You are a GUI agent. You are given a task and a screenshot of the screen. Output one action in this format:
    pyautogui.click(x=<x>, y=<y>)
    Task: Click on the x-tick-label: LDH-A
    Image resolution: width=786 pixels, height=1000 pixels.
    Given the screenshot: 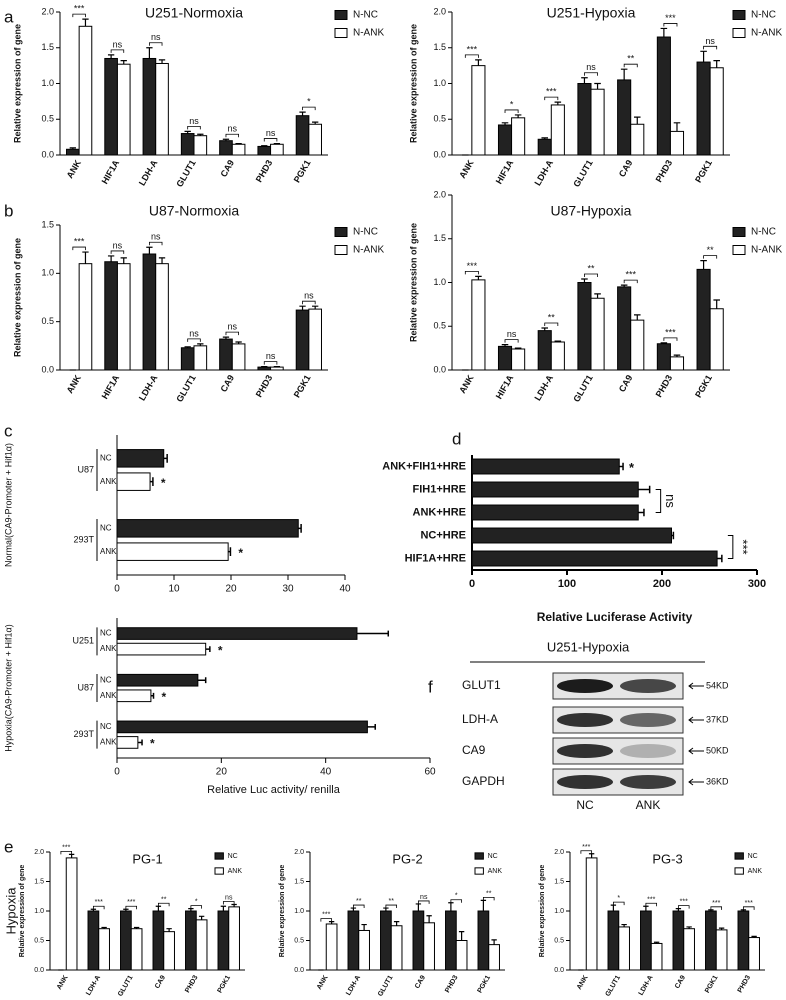 What is the action you would take?
    pyautogui.click(x=148, y=388)
    